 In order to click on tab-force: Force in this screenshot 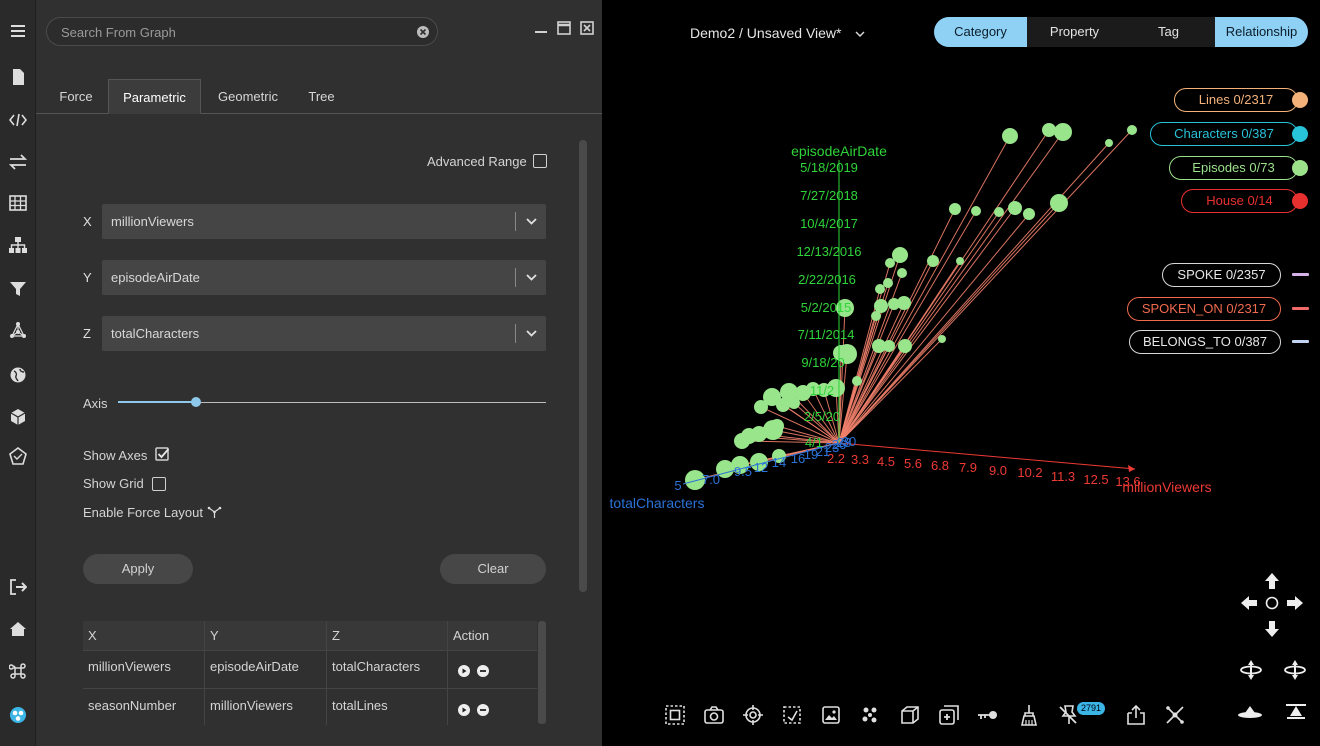, I will do `click(76, 96)`.